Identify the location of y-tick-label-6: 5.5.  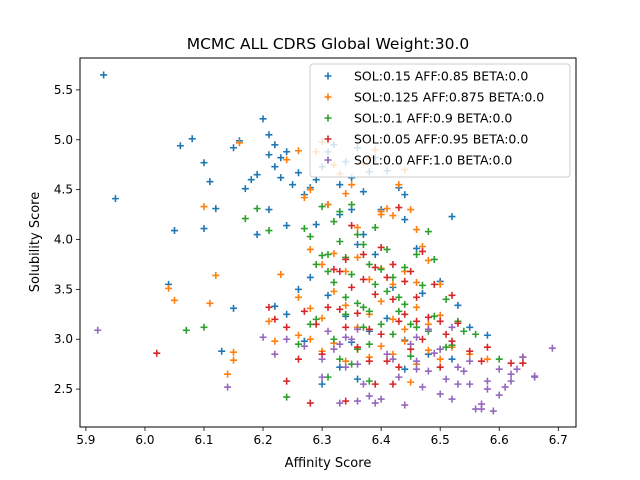
(63, 90).